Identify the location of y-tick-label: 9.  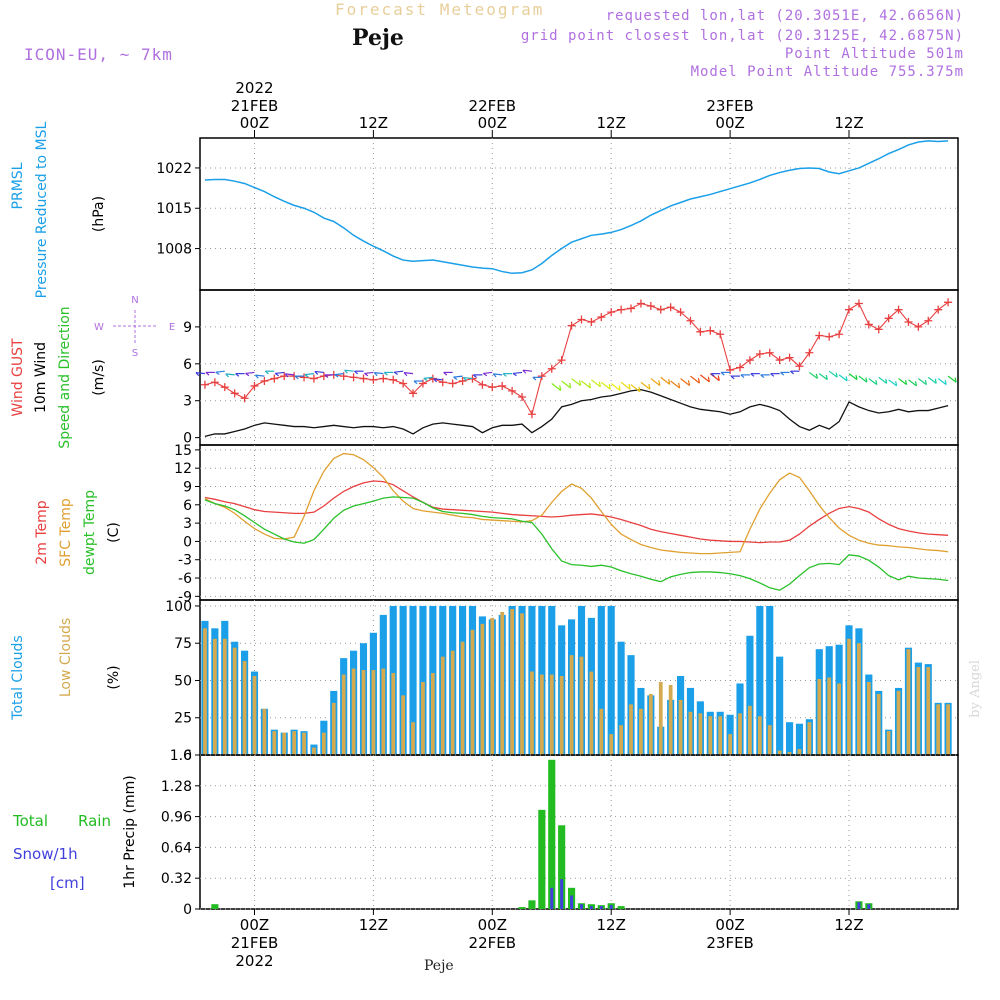
(187, 328).